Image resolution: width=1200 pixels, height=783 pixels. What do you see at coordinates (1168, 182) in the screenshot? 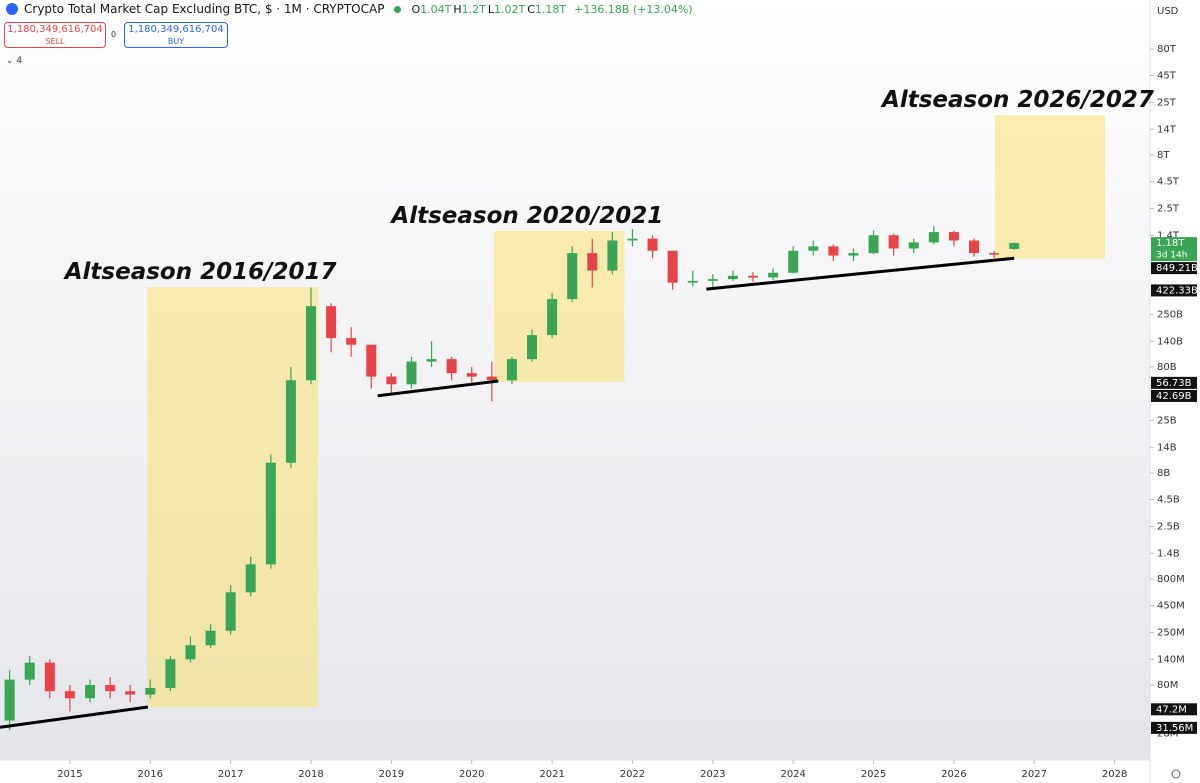
I see `y-tick-label: 4.5T` at bounding box center [1168, 182].